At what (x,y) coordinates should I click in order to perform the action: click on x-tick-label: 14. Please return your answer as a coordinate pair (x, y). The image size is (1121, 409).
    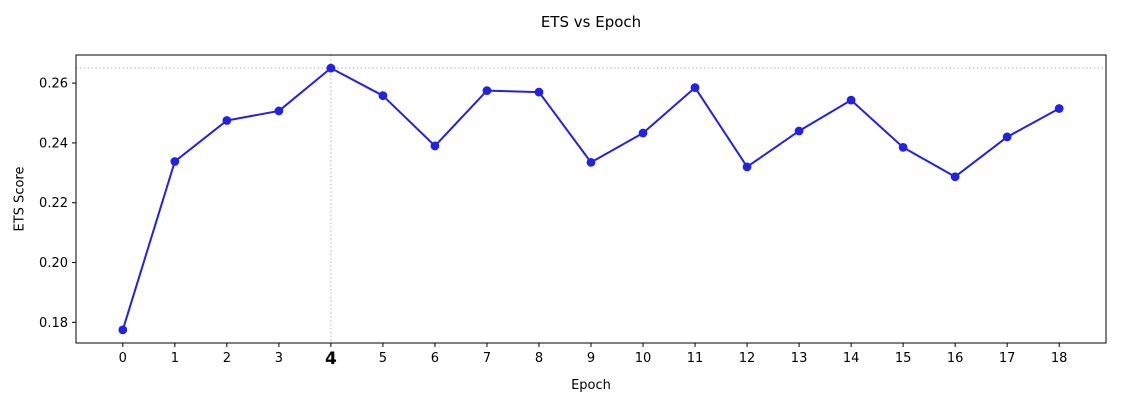
    Looking at the image, I should click on (851, 358).